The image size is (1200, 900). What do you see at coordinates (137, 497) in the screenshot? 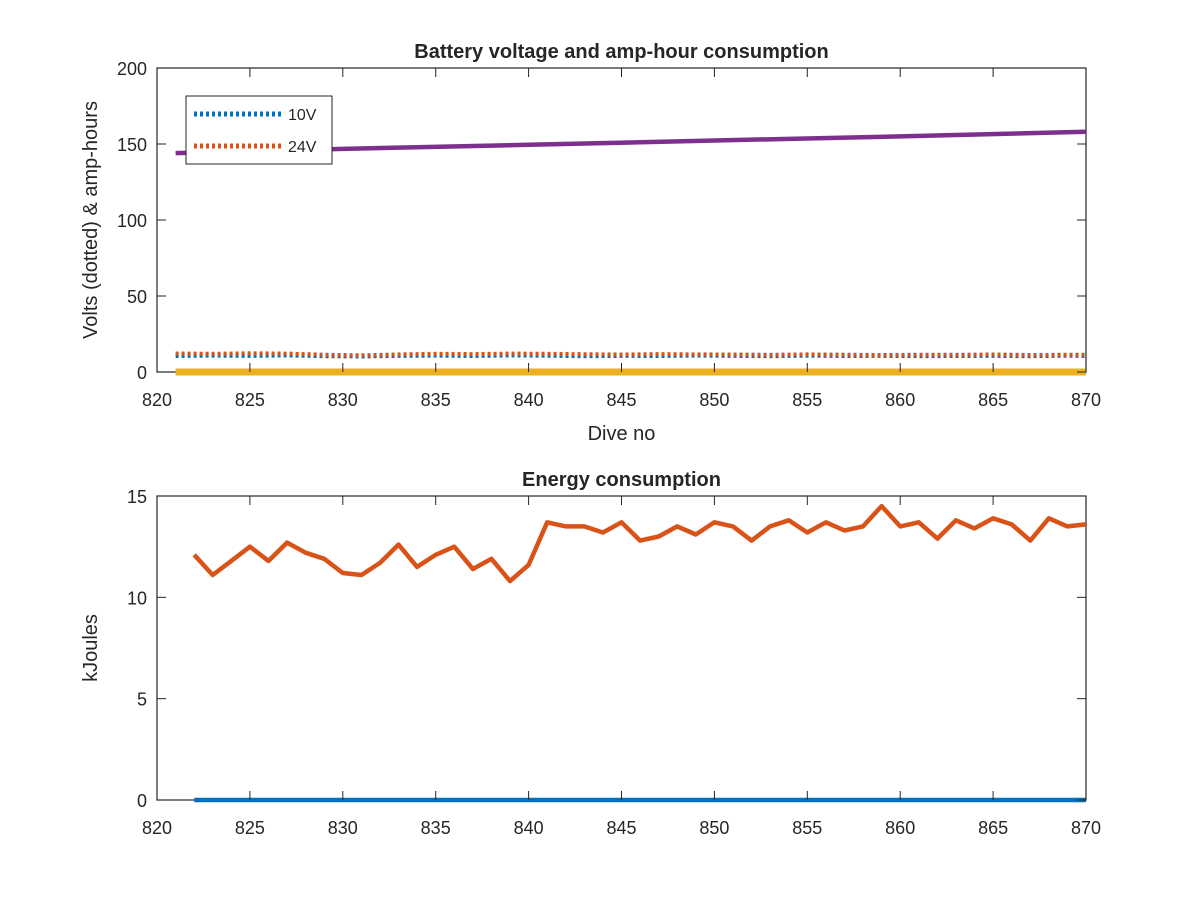
I see `y-tick-label: 15` at bounding box center [137, 497].